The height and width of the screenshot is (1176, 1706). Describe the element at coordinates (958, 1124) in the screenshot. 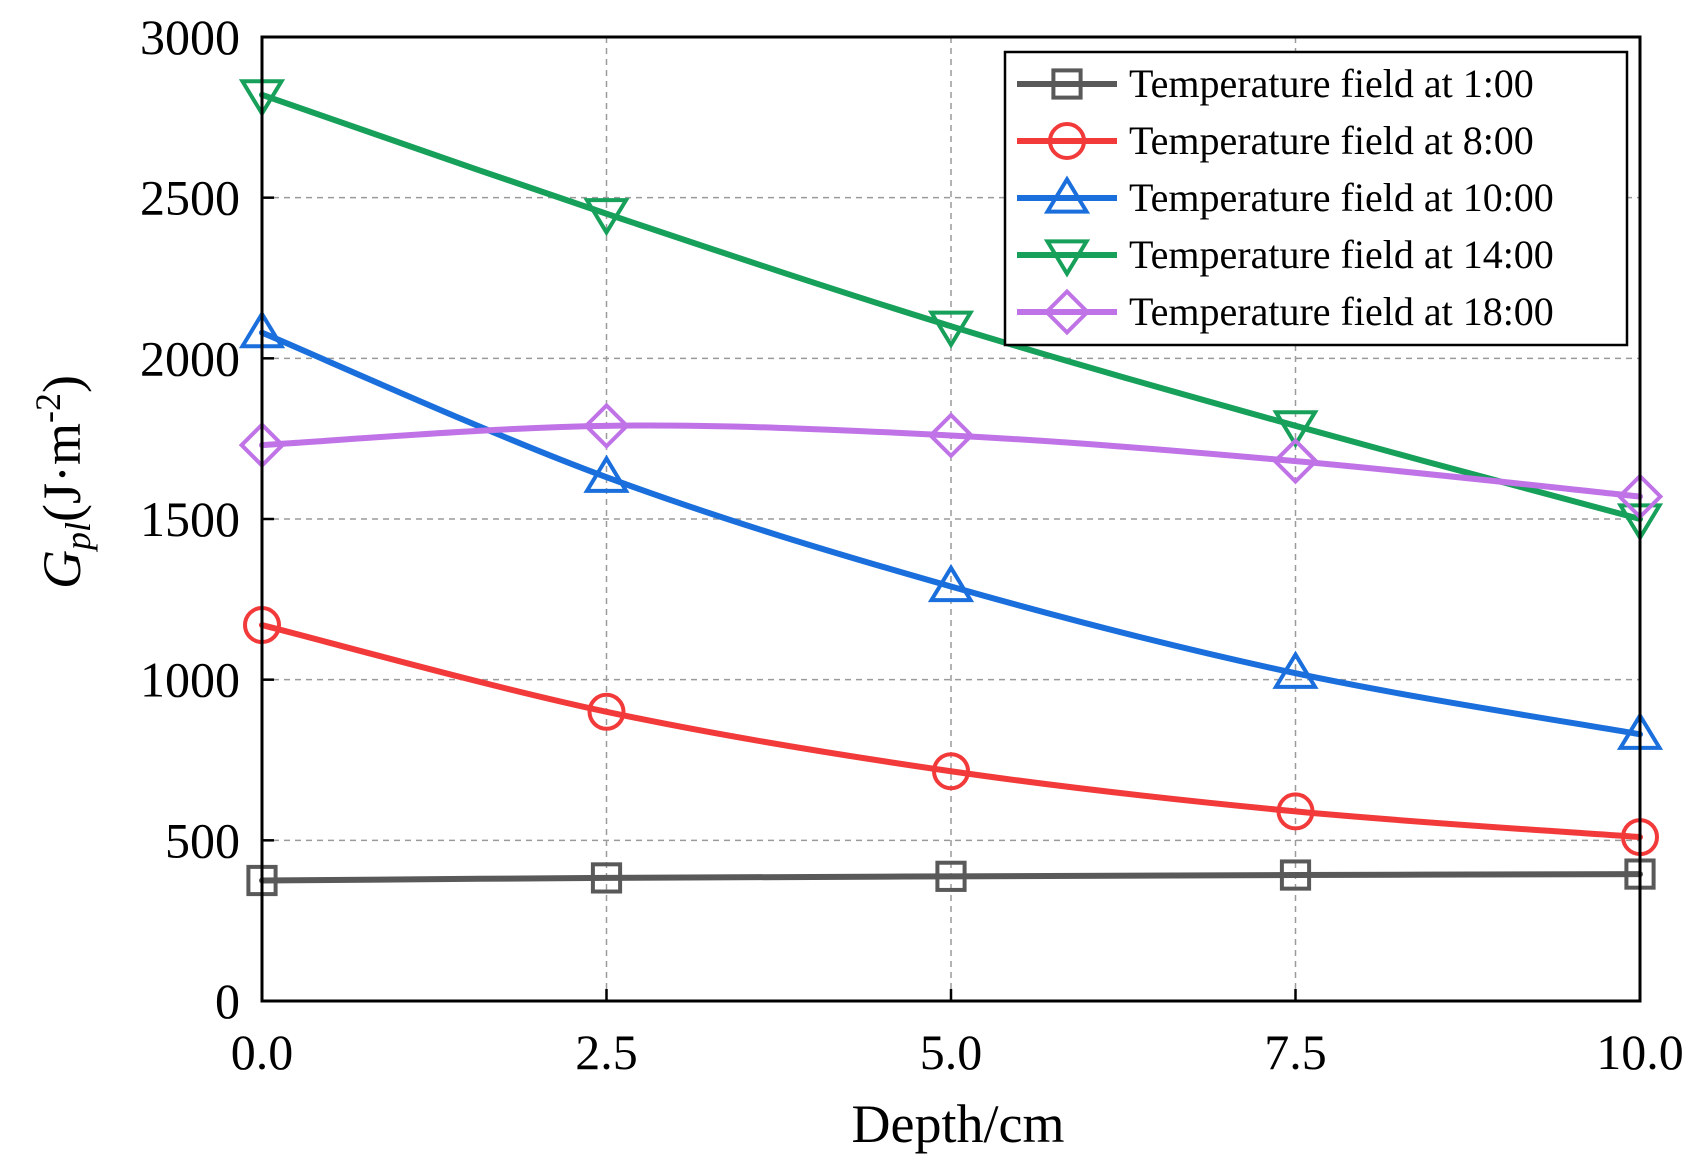

I see `x-axis-title: Depth/cm` at that location.